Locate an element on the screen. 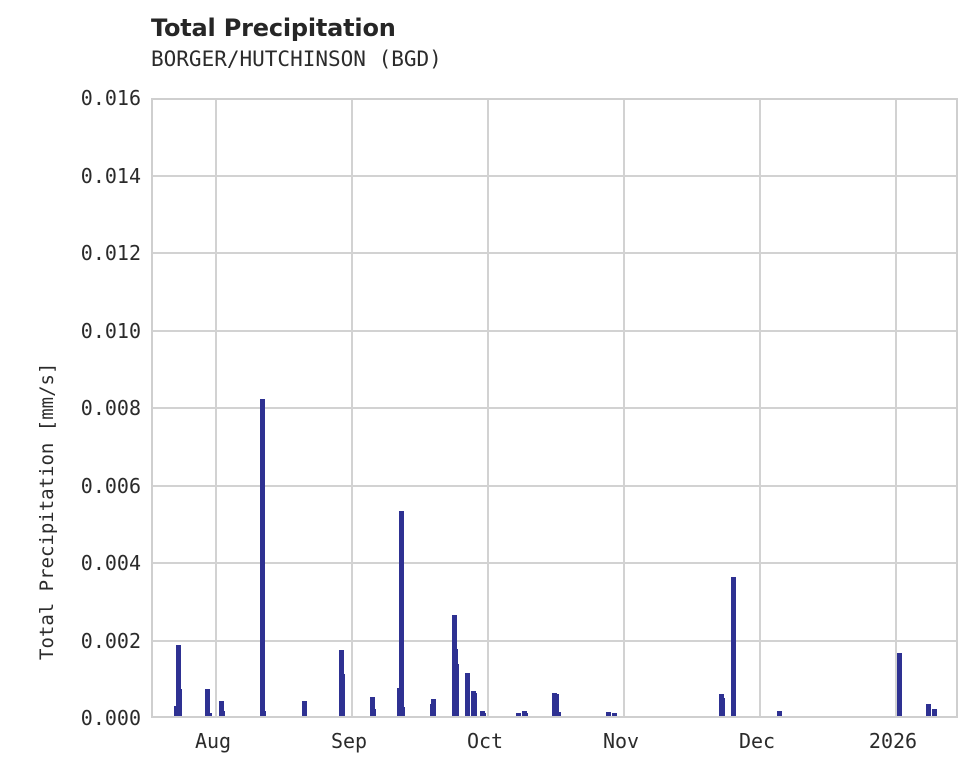 The image size is (980, 780). y-tick-label: 0.002 is located at coordinates (110, 641).